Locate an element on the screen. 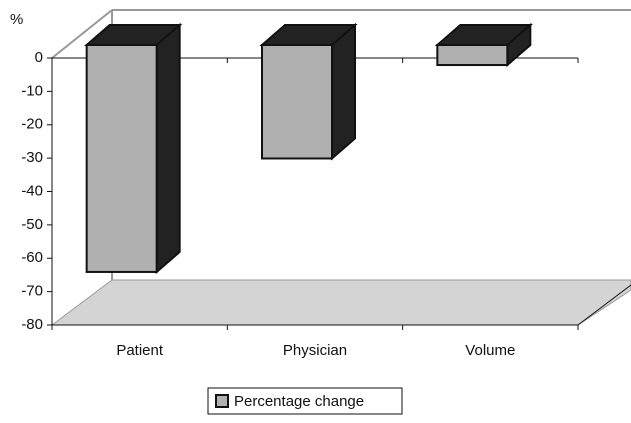 This screenshot has width=631, height=423. y-axis-label: % is located at coordinates (16, 19).